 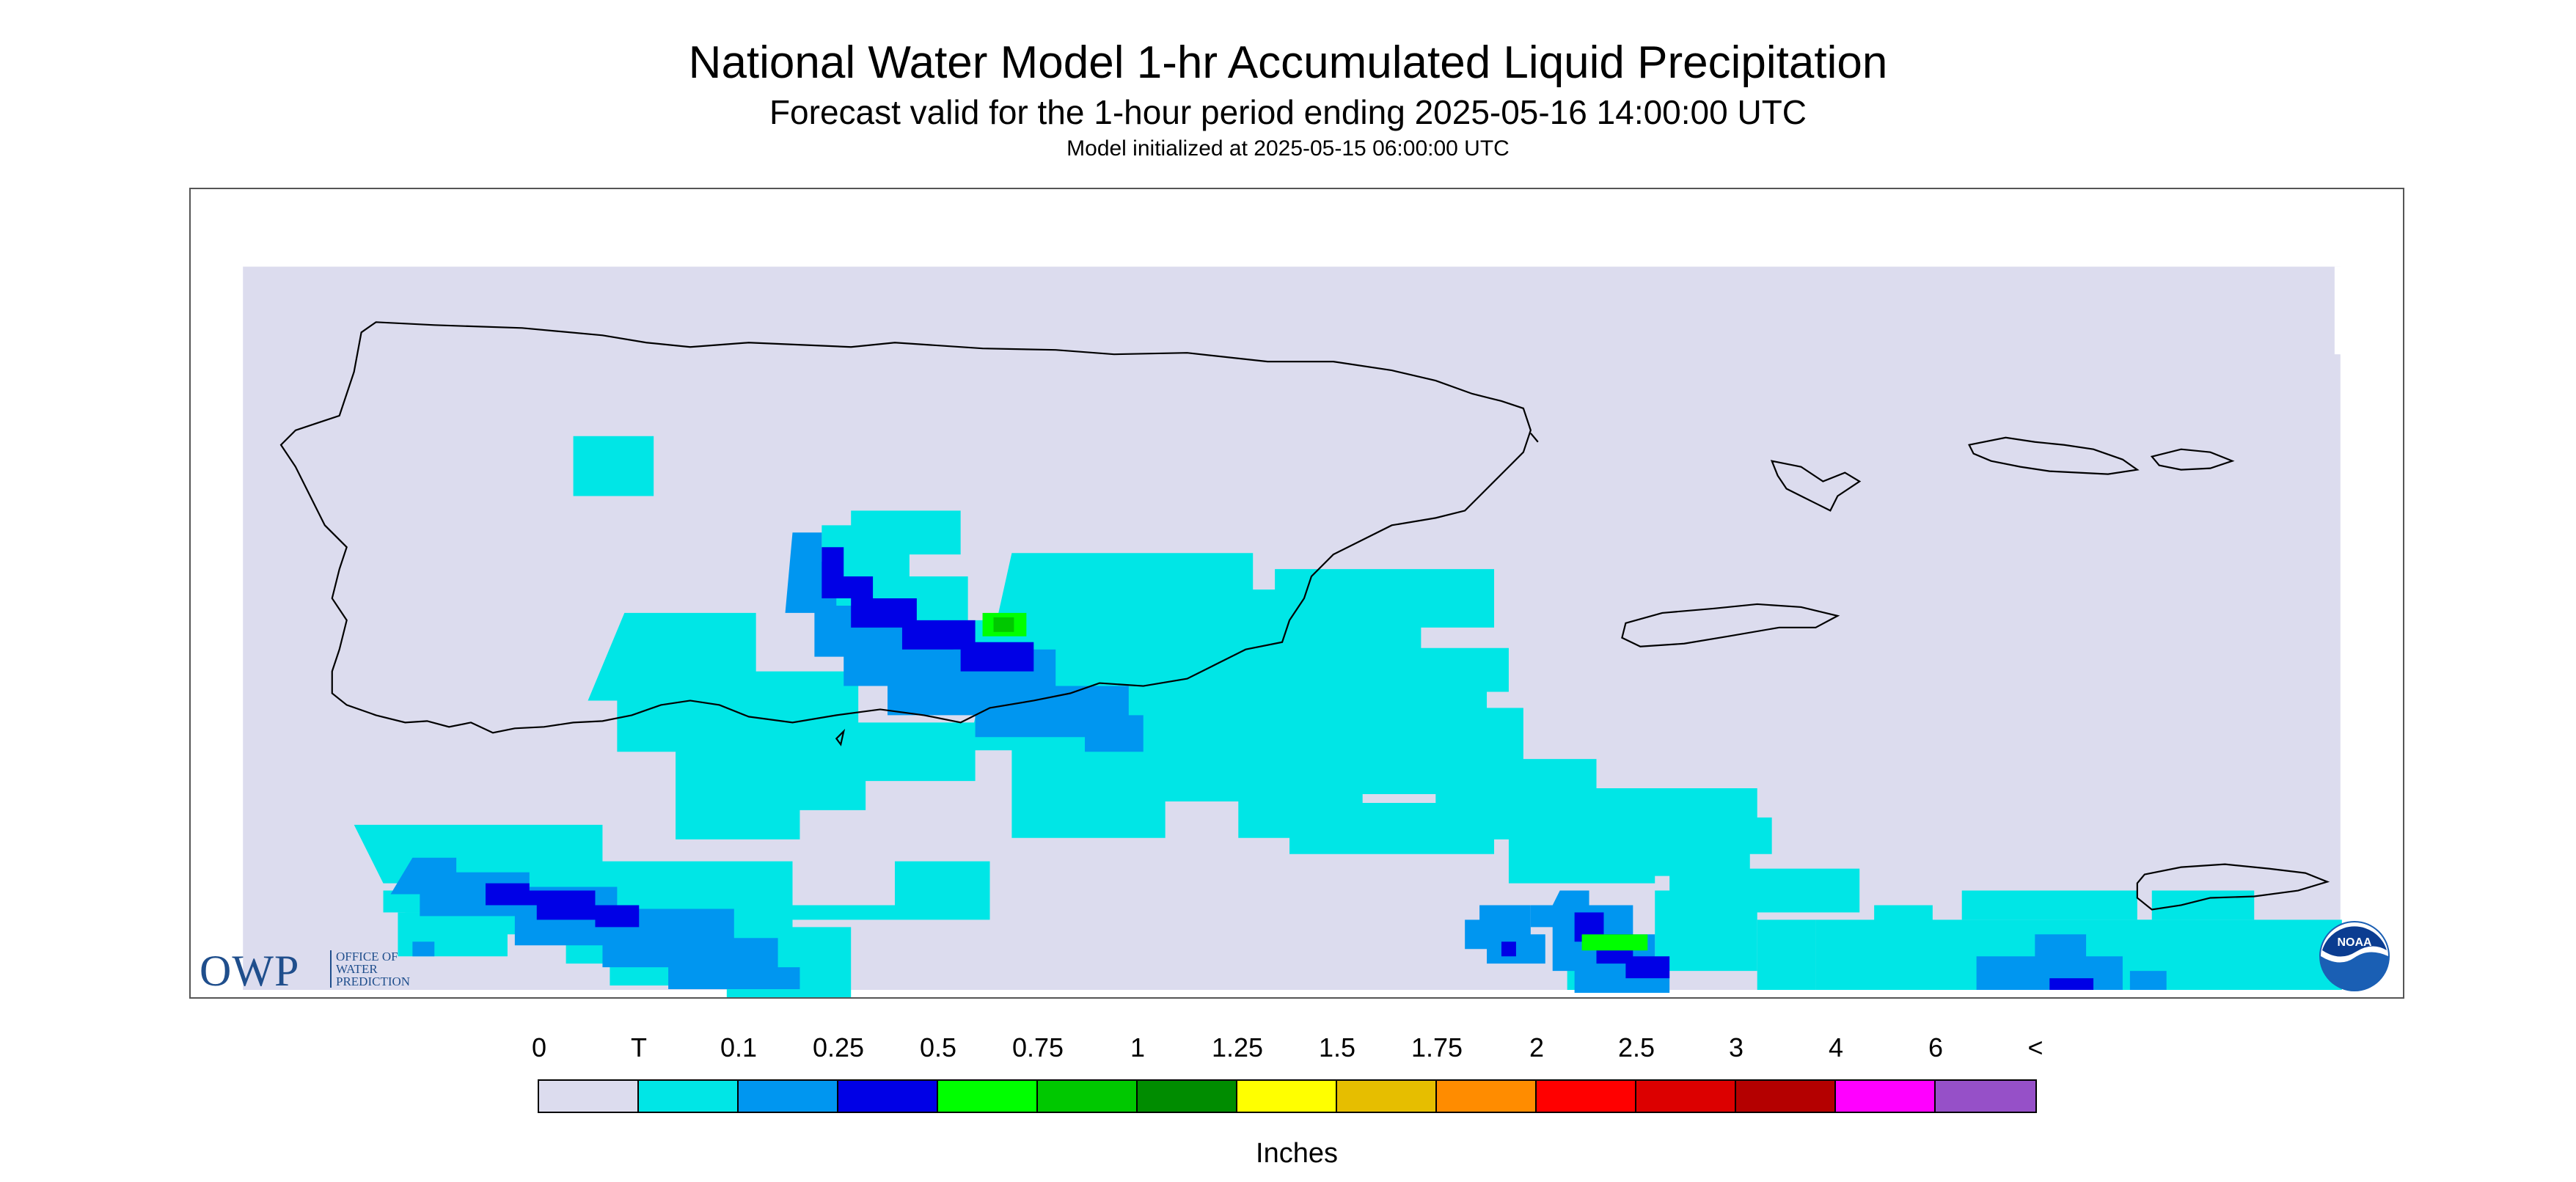 What do you see at coordinates (1436, 1047) in the screenshot?
I see `legend-label: 1.75` at bounding box center [1436, 1047].